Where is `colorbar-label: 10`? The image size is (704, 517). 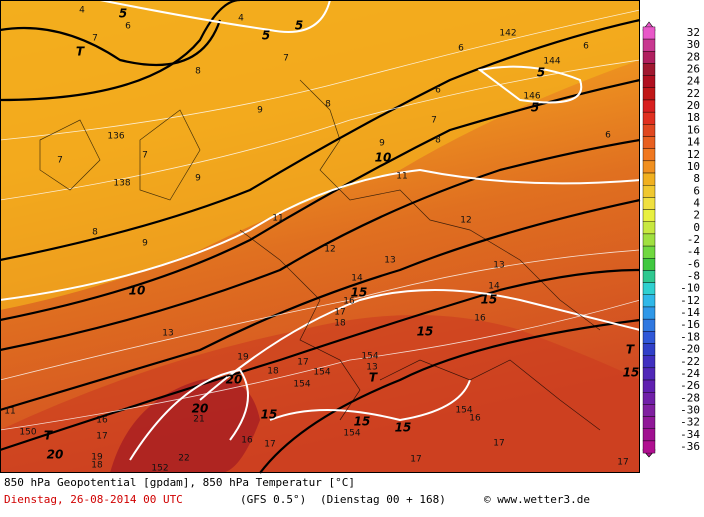 colorbar-label: 10 is located at coordinates (693, 166).